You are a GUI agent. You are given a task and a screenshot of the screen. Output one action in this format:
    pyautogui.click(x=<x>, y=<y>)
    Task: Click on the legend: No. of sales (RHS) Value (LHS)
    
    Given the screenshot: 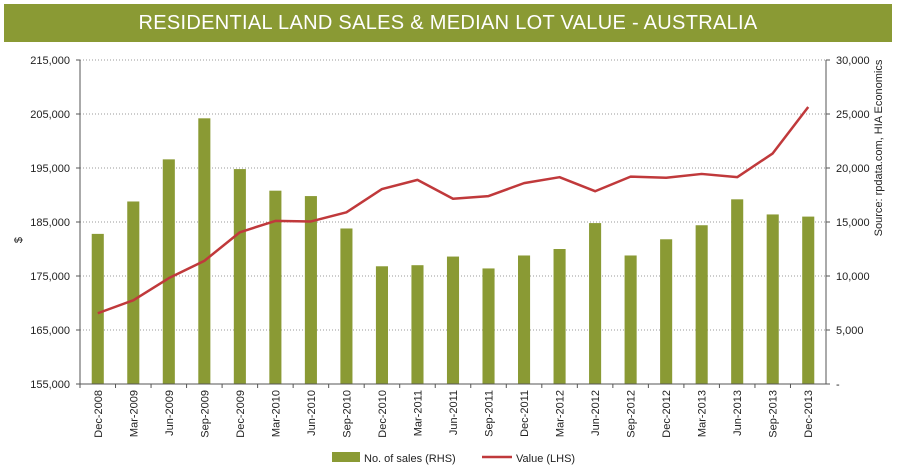 What is the action you would take?
    pyautogui.click(x=453, y=458)
    